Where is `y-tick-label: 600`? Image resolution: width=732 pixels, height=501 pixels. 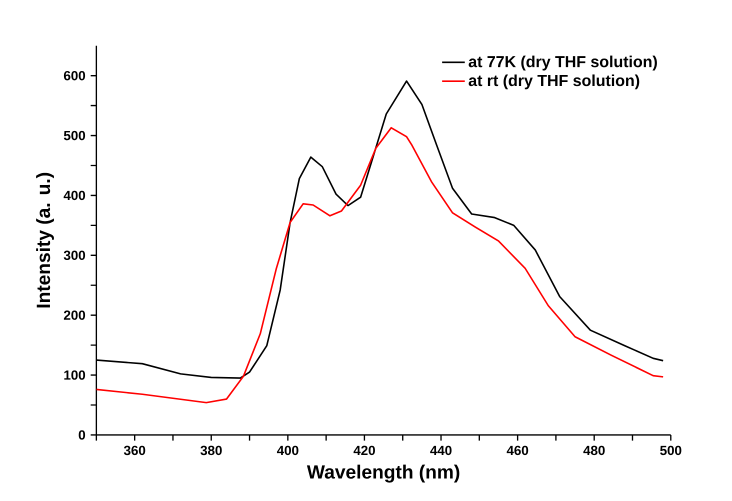 y-tick-label: 600 is located at coordinates (75, 75).